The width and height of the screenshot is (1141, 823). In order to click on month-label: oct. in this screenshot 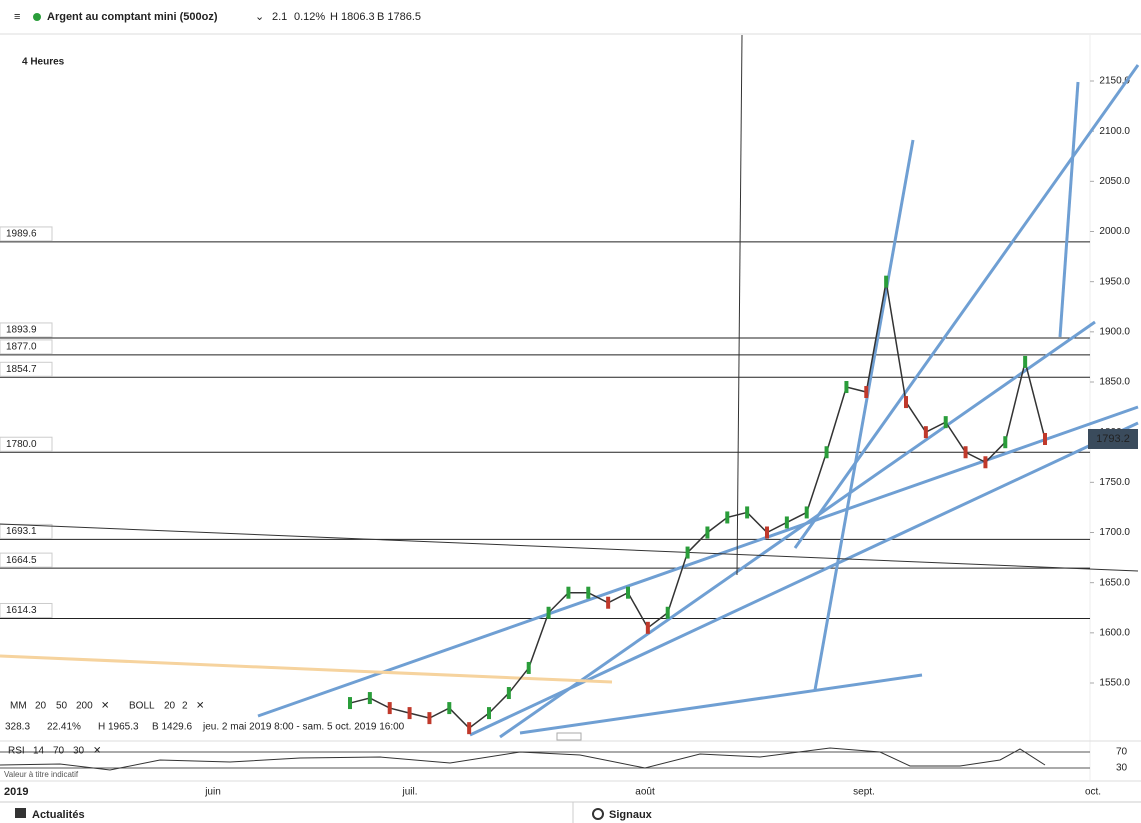, I will do `click(1093, 792)`.